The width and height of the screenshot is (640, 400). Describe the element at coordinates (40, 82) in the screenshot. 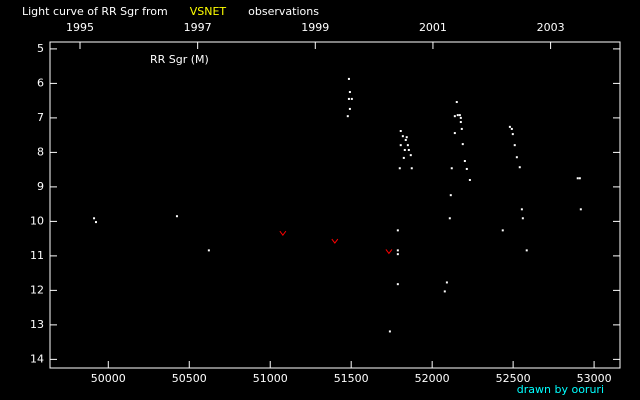

I see `y-tick-label: 6` at that location.